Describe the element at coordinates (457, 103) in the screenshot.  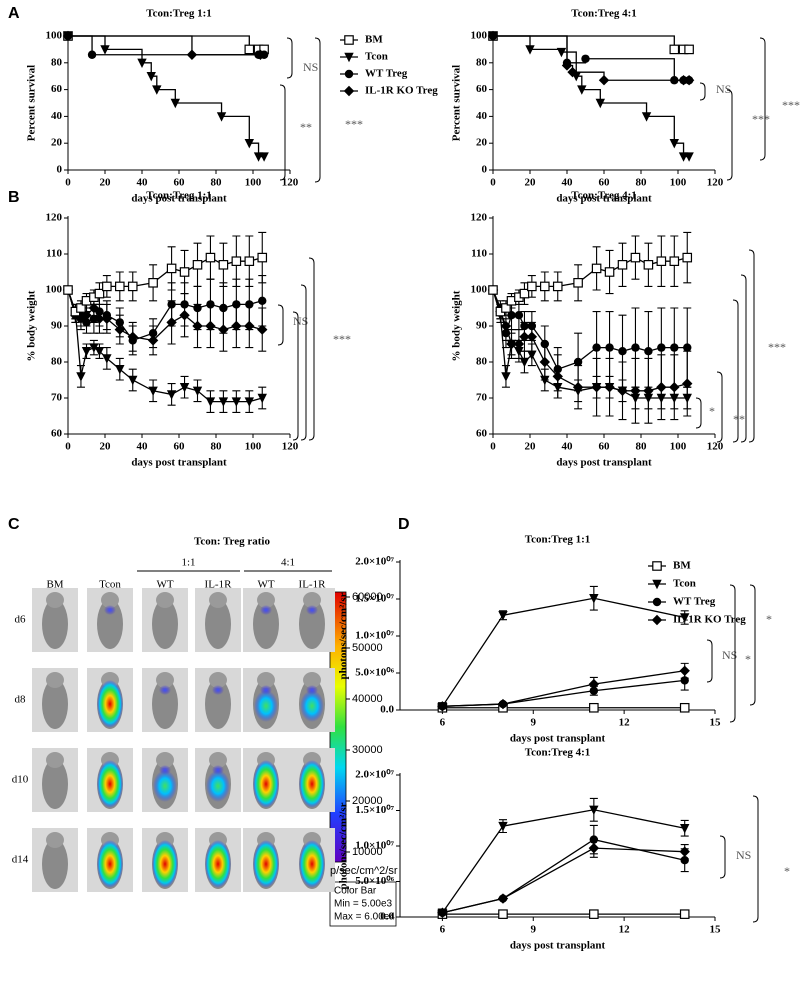
I see `y-axis-label: Percent survival` at that location.